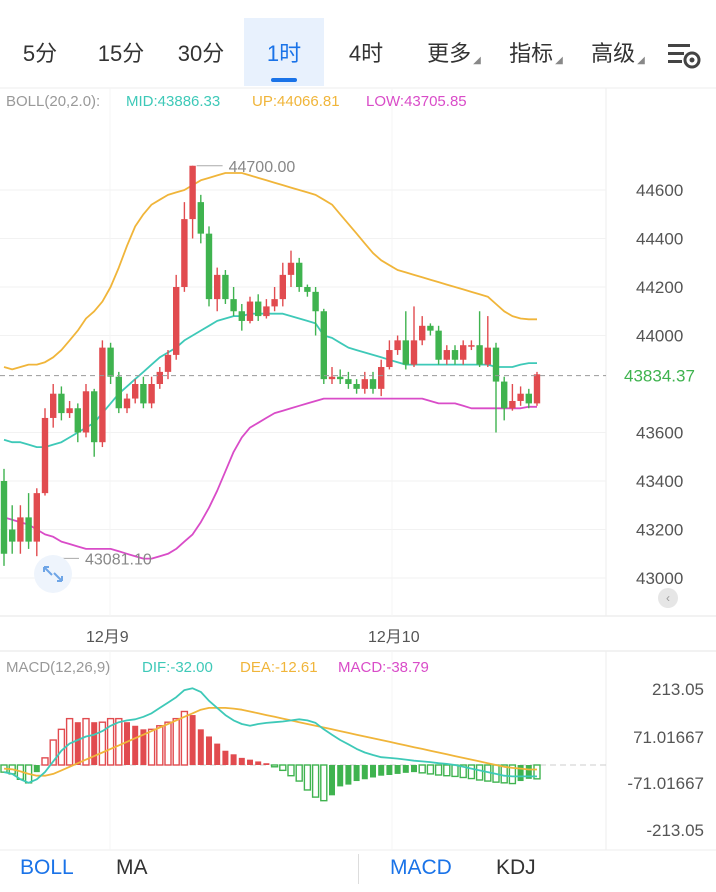 Image resolution: width=716 pixels, height=892 pixels. What do you see at coordinates (358, 871) in the screenshot?
I see `indicator-tab-bar: BOLL MA MACD KDJ` at bounding box center [358, 871].